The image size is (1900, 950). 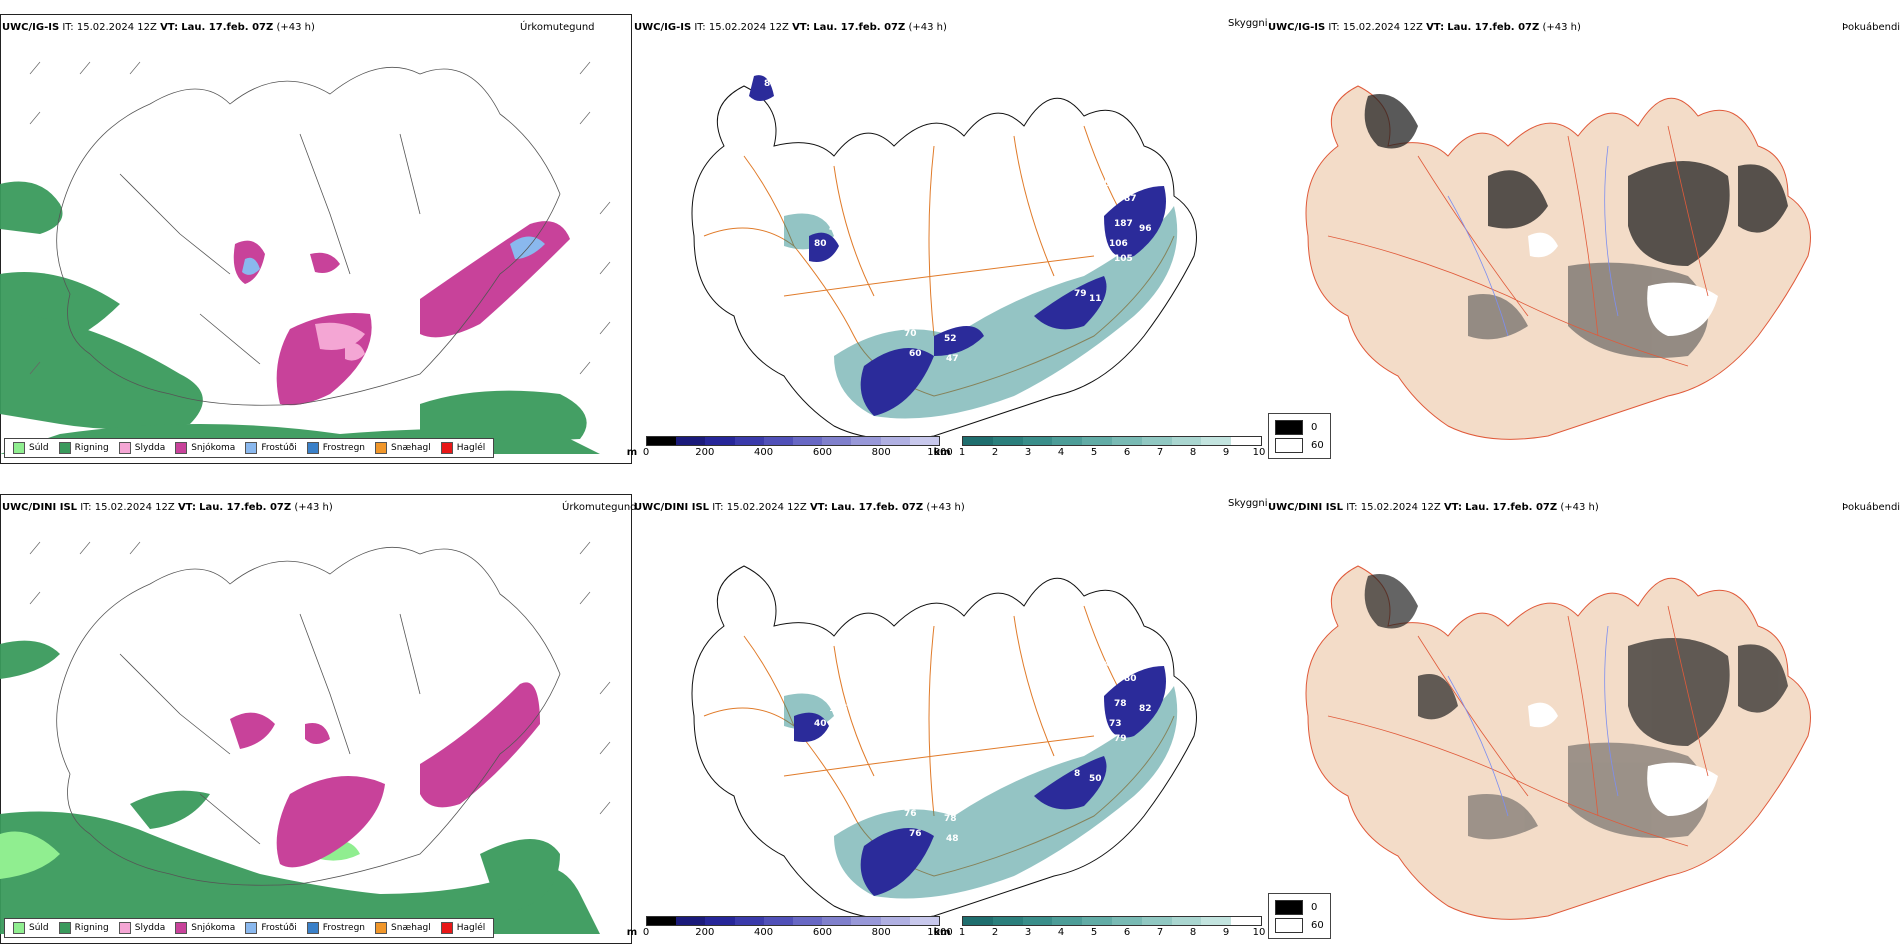 What do you see at coordinates (1110, 184) in the screenshot?
I see `visibility-value-label: 57` at bounding box center [1110, 184].